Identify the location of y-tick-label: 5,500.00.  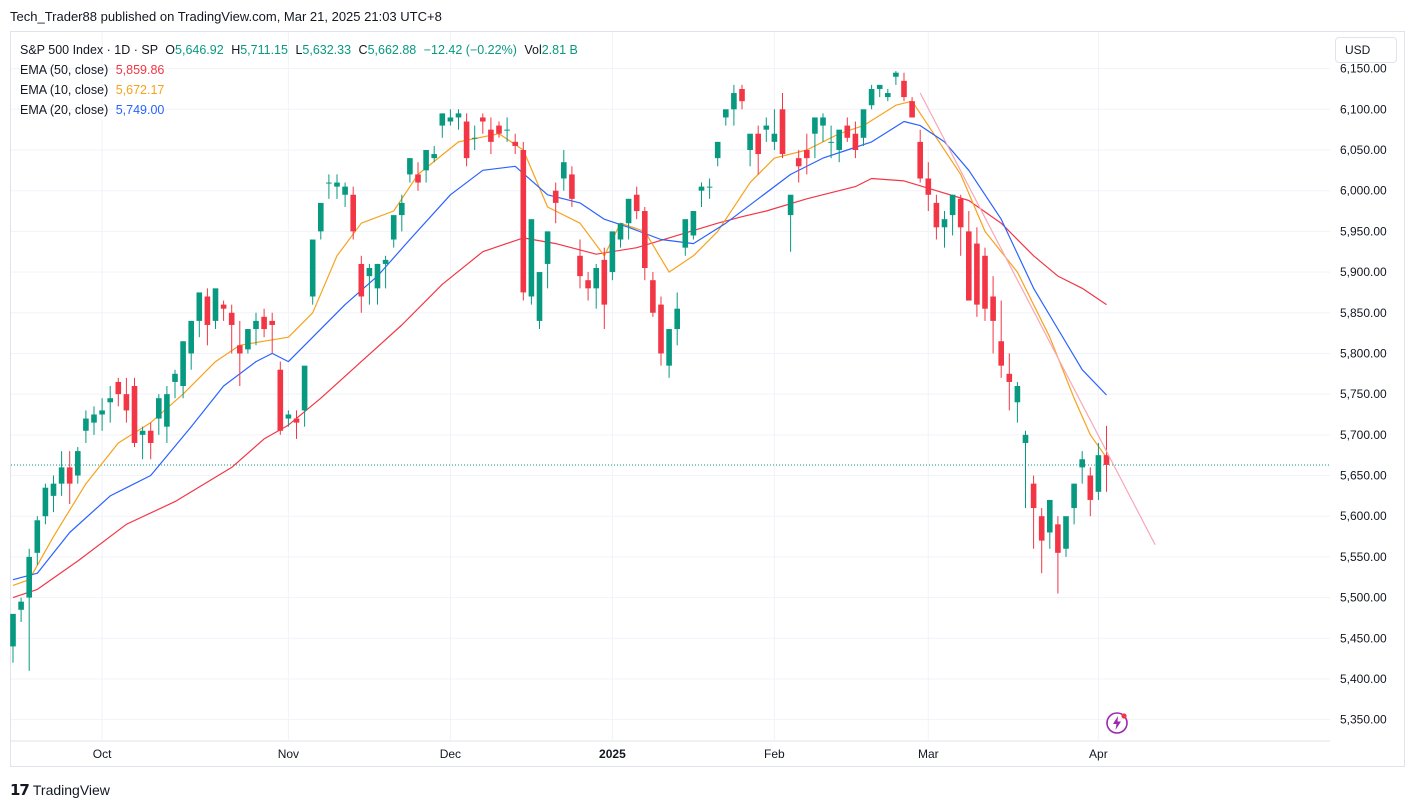
(1363, 598).